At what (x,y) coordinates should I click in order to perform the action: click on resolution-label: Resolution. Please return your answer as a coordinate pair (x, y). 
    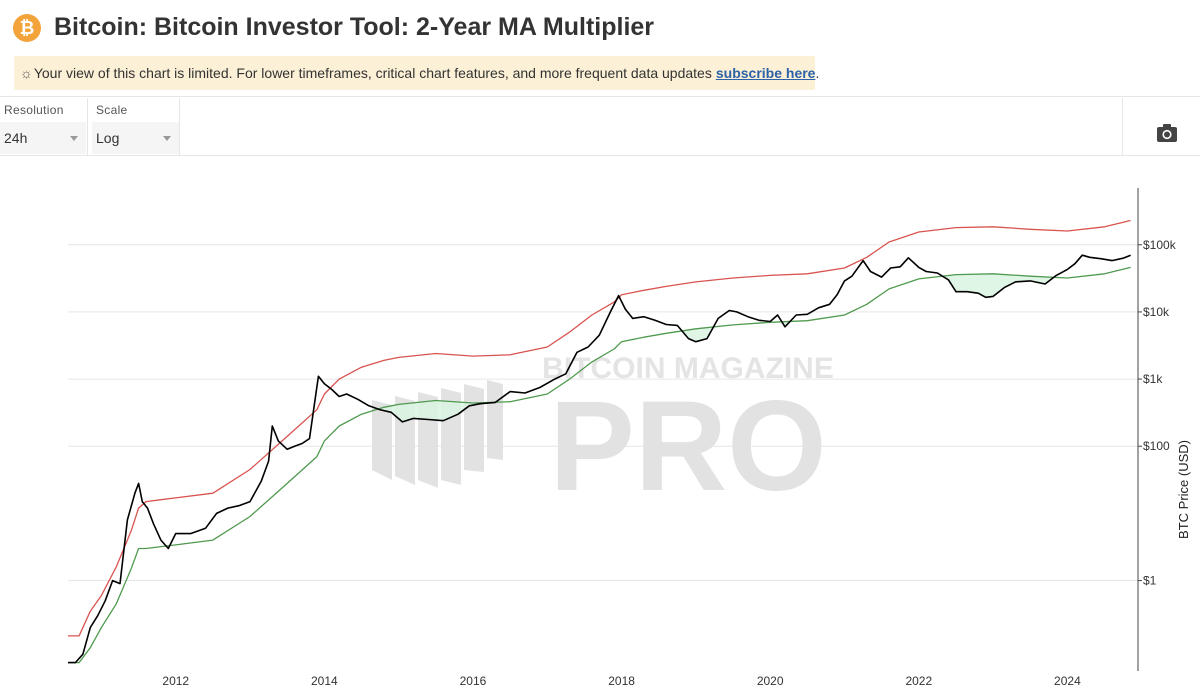
    Looking at the image, I should click on (34, 110).